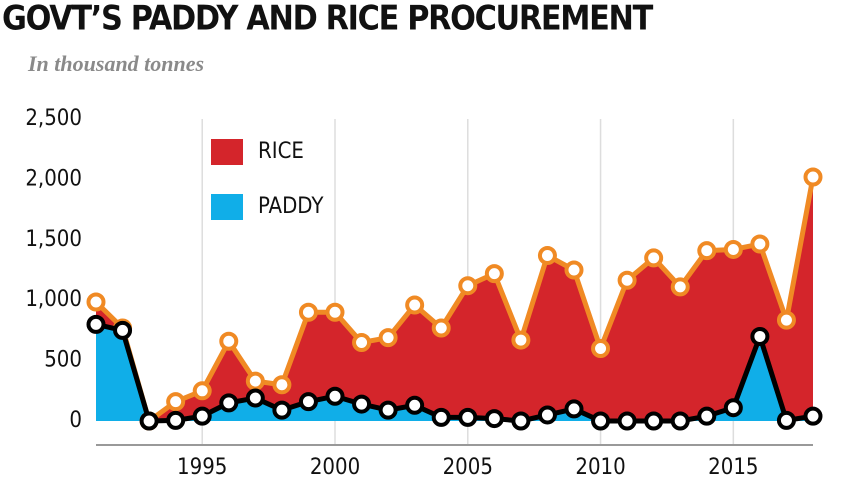 The width and height of the screenshot is (857, 482). Describe the element at coordinates (53, 178) in the screenshot. I see `y-tick-label: 2,000` at that location.